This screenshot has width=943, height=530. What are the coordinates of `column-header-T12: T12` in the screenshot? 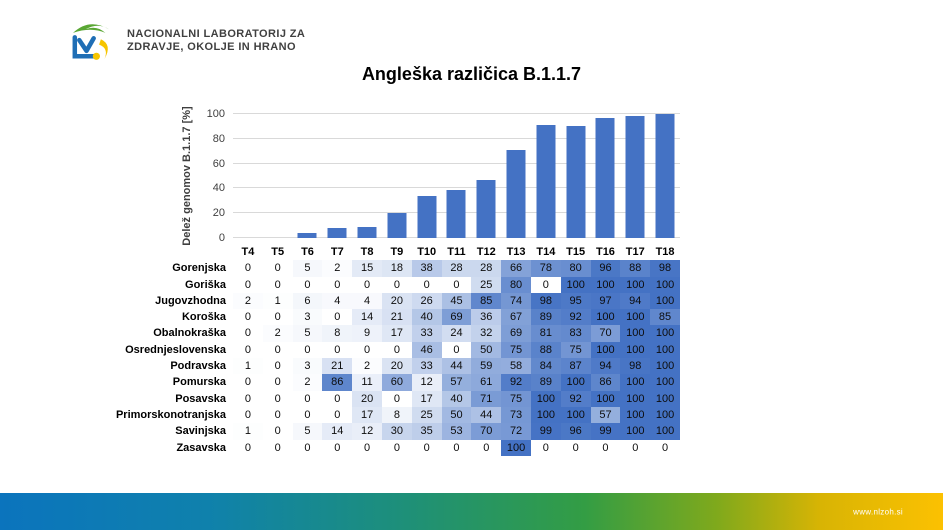 It's located at (486, 252).